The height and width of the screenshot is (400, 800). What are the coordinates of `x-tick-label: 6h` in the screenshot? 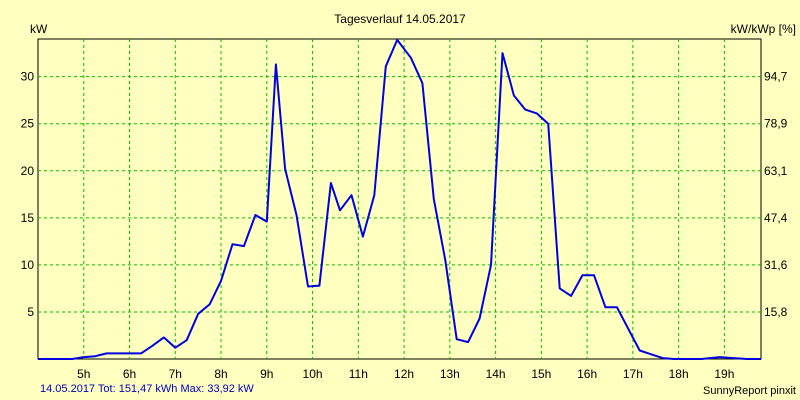 It's located at (129, 374).